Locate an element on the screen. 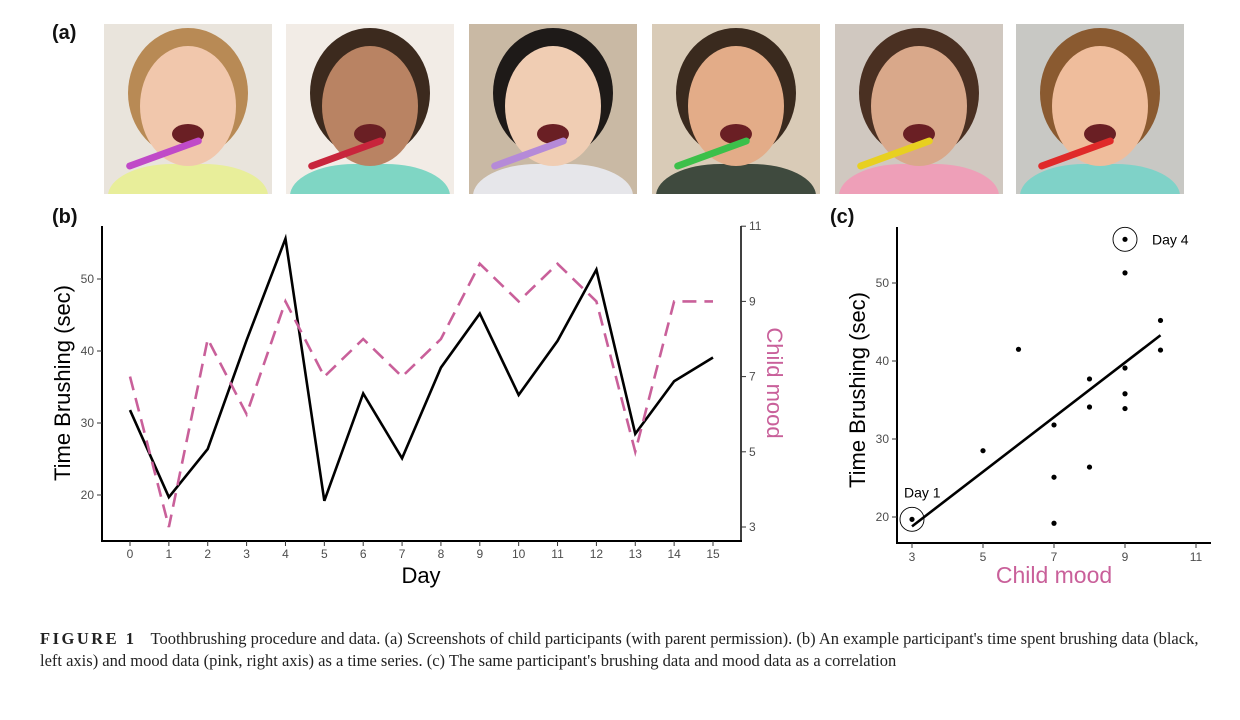 This screenshot has width=1240, height=720. panel-label-c: (c) is located at coordinates (842, 217).